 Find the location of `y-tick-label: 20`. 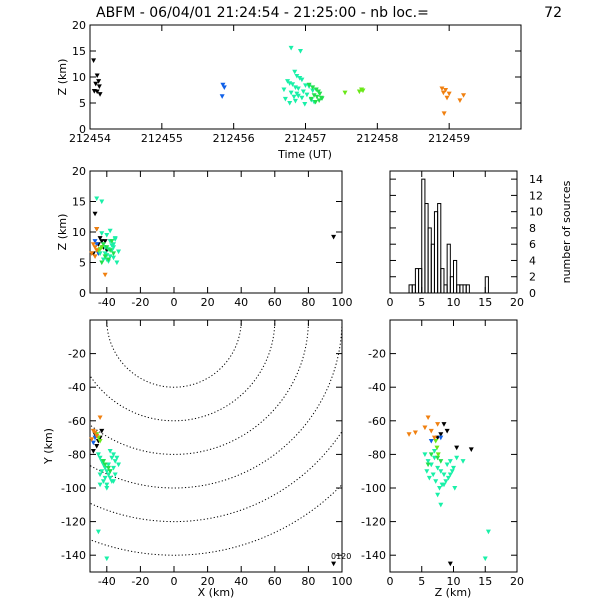

y-tick-label: 20 is located at coordinates (79, 25).